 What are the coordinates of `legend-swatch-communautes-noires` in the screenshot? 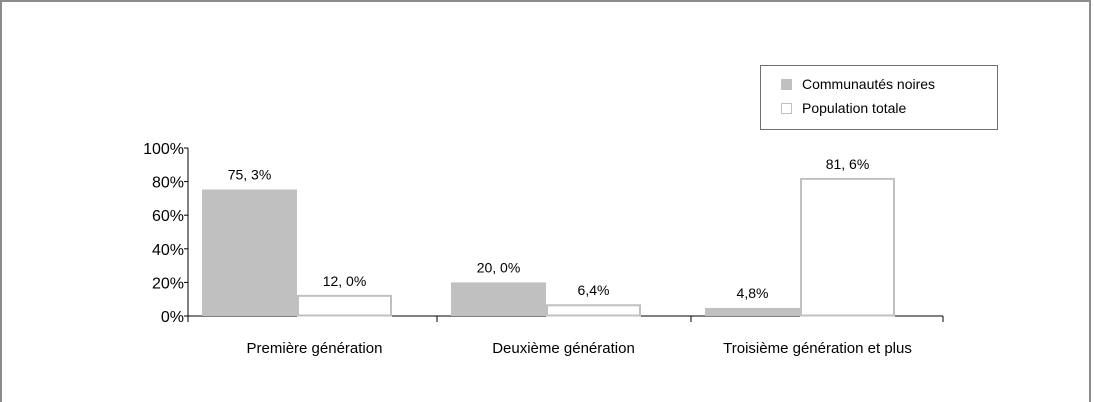 It's located at (786, 84).